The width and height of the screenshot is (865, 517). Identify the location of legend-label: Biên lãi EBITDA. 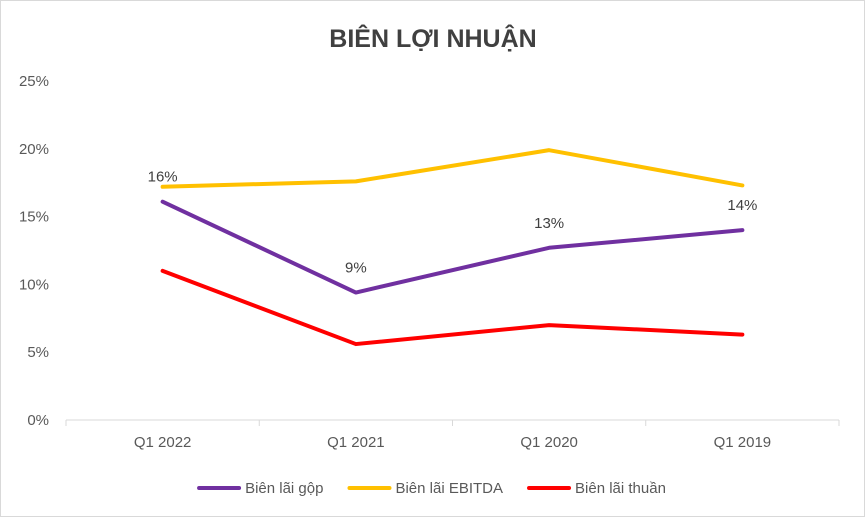
(449, 488).